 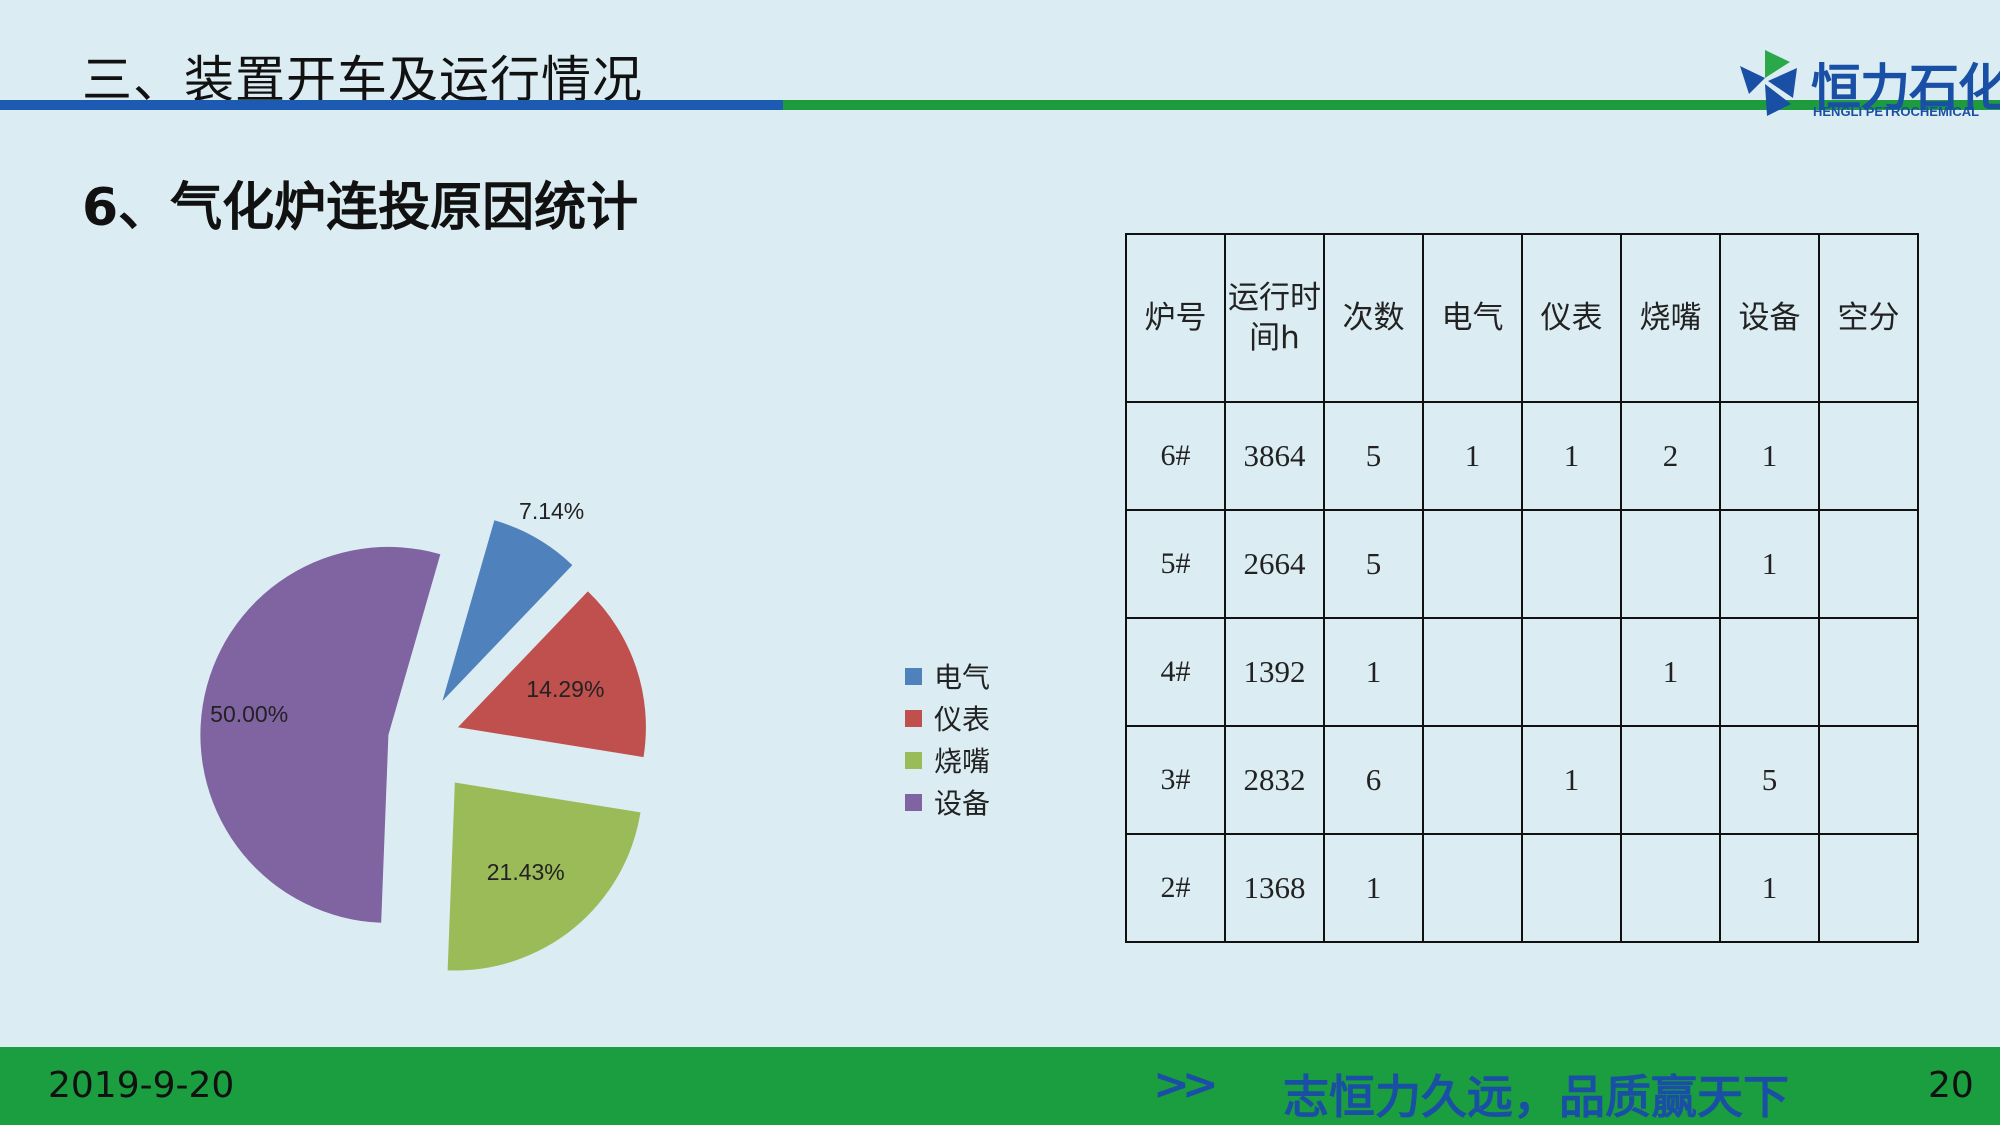 I want to click on table-cell: 1392, so click(x=1274, y=672).